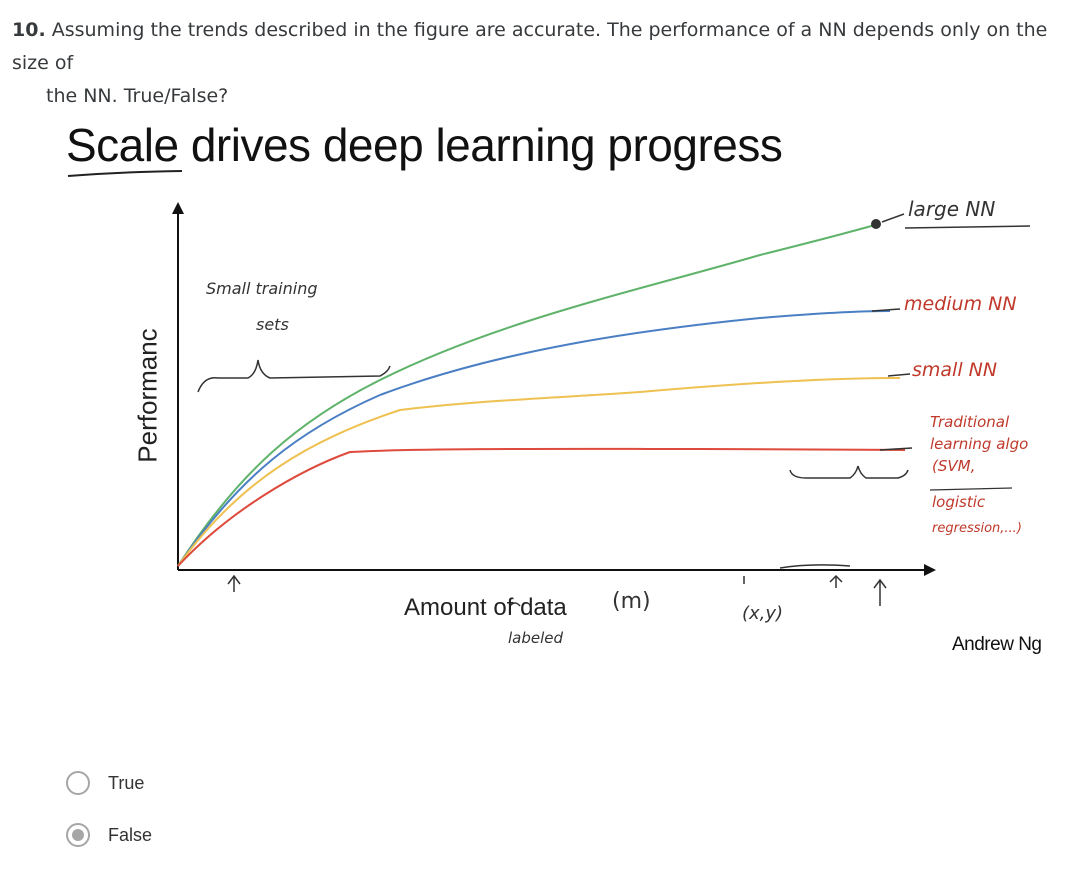  I want to click on small-sets-brace, so click(294, 376).